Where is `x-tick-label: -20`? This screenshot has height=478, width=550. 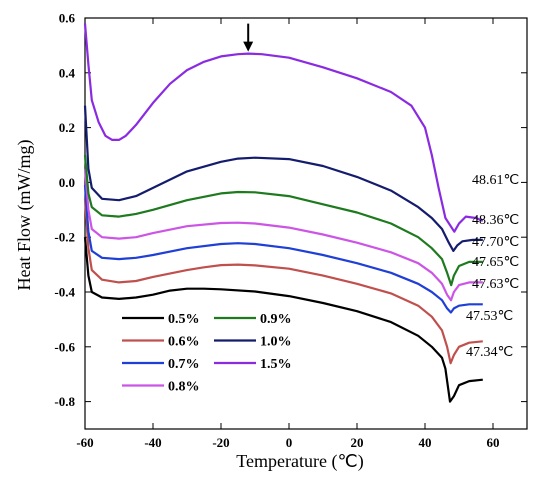
x-tick-label: -20 is located at coordinates (220, 442).